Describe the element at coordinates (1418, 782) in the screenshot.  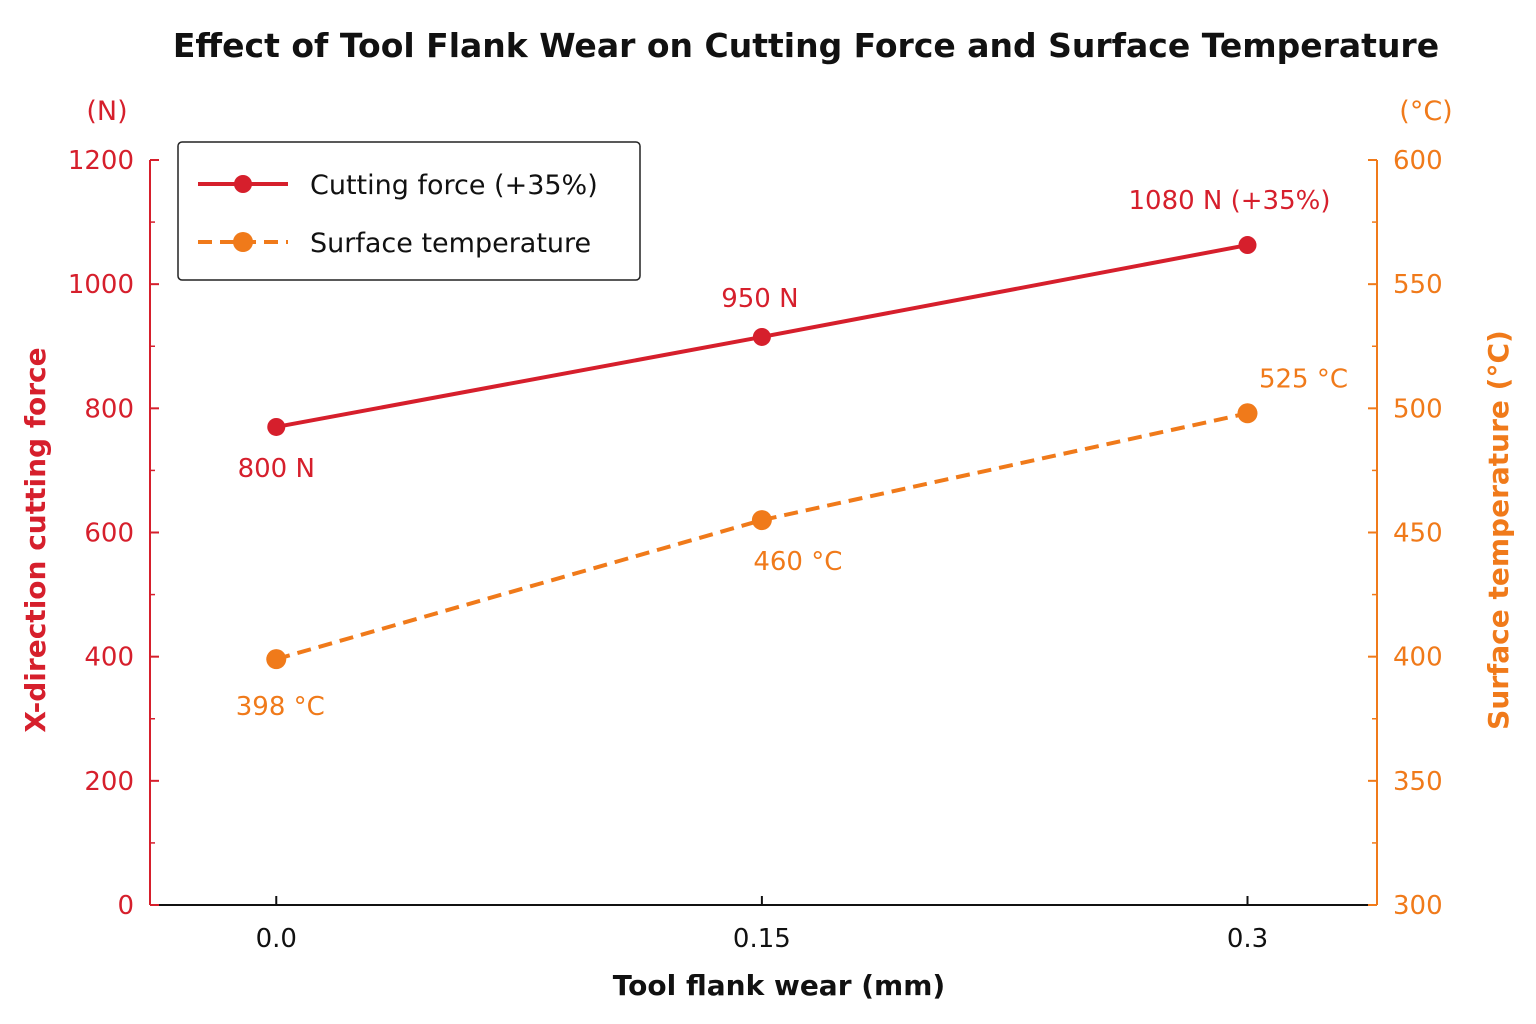
I see `right-tick-label: 350` at that location.